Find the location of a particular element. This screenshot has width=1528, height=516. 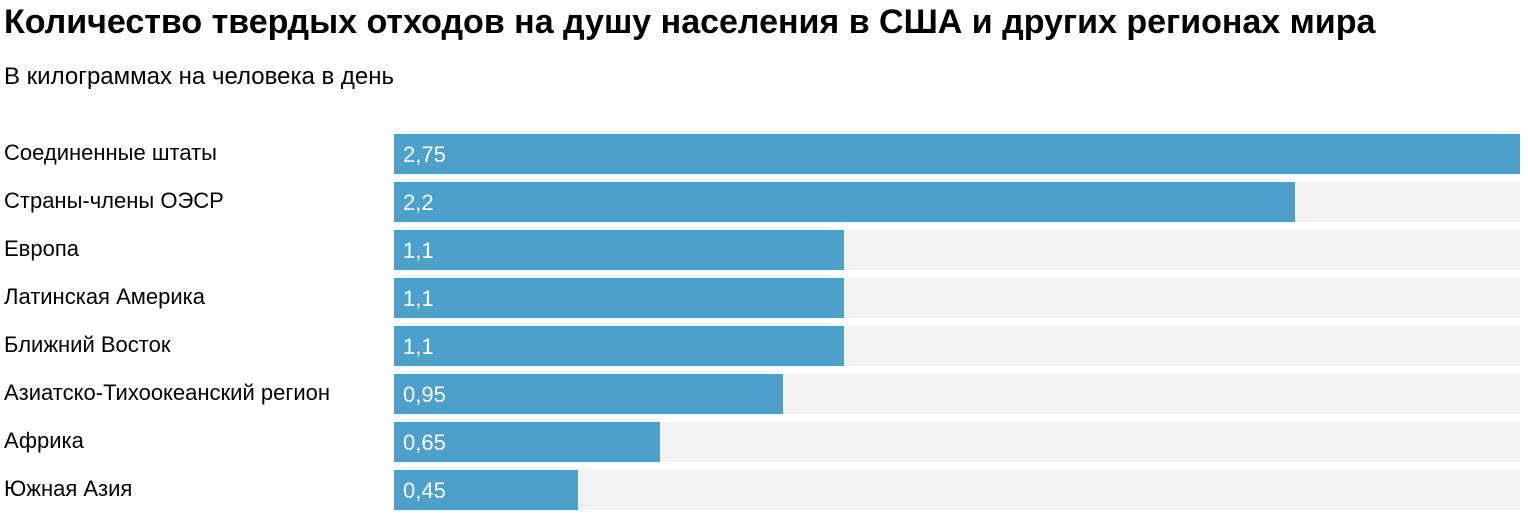

bar: 2,75 is located at coordinates (957, 154).